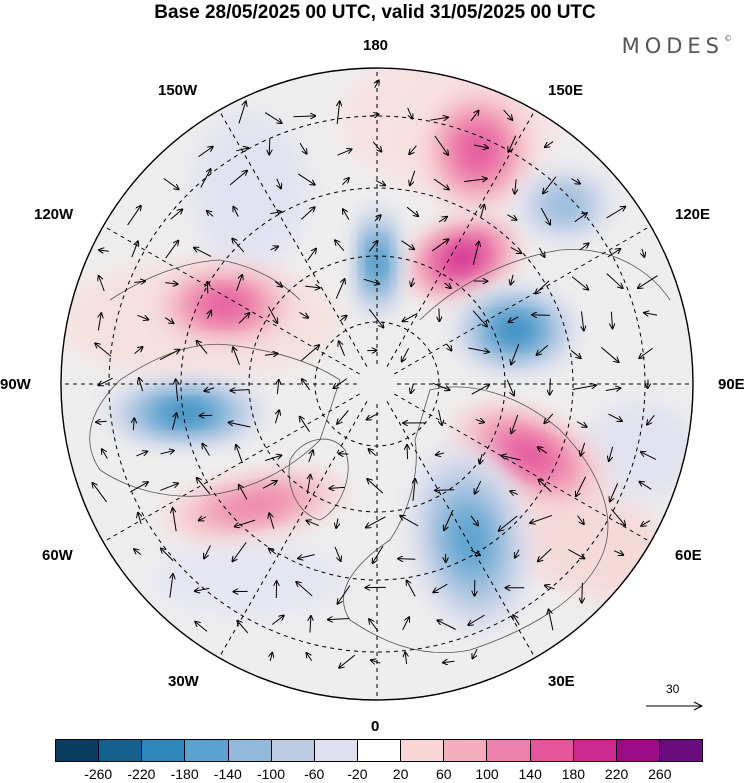 Image resolution: width=750 pixels, height=783 pixels. Describe the element at coordinates (357, 774) in the screenshot. I see `colorbar-tick-label: -20` at that location.